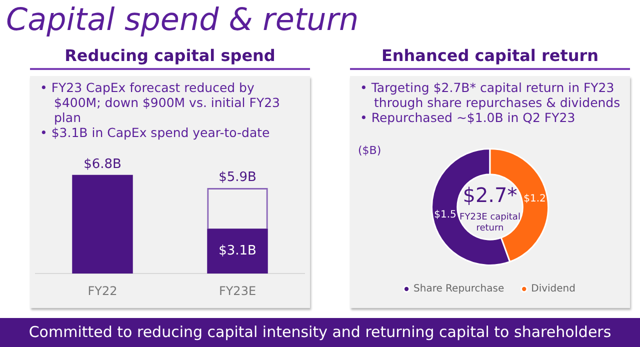 The image size is (640, 347). I want to click on text: $2.7*, so click(490, 195).